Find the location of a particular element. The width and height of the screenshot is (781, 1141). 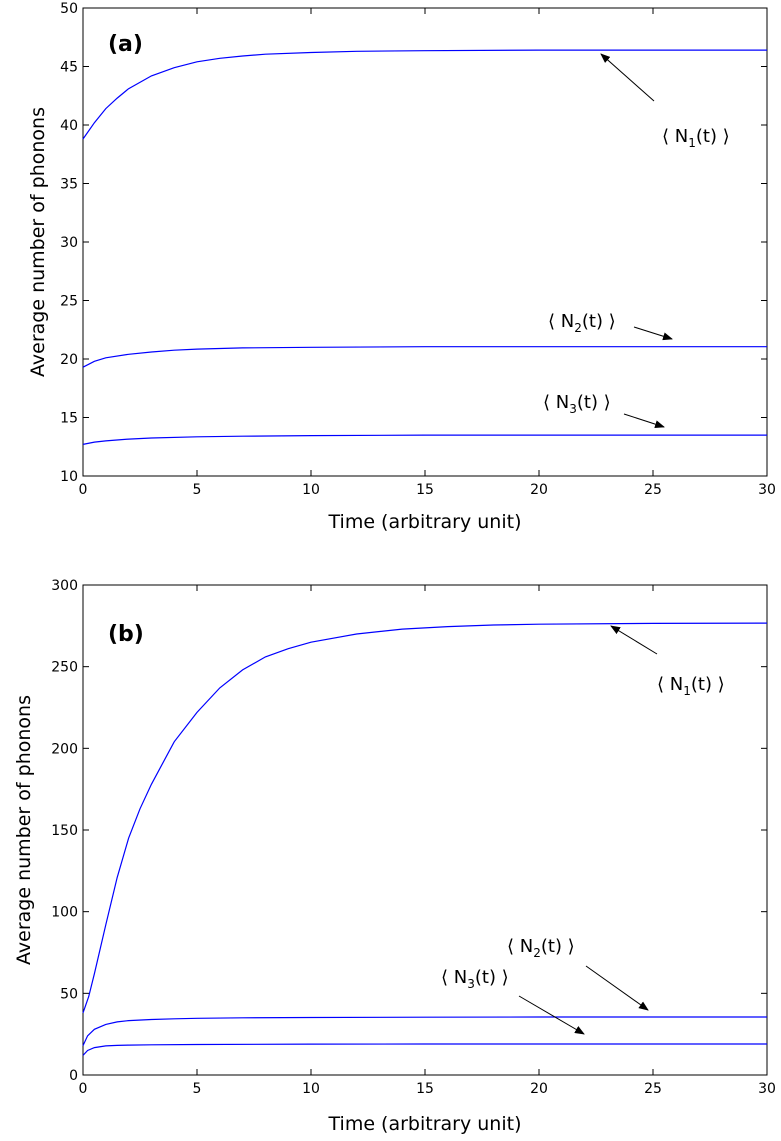

series-line-N1 is located at coordinates (424, 94).